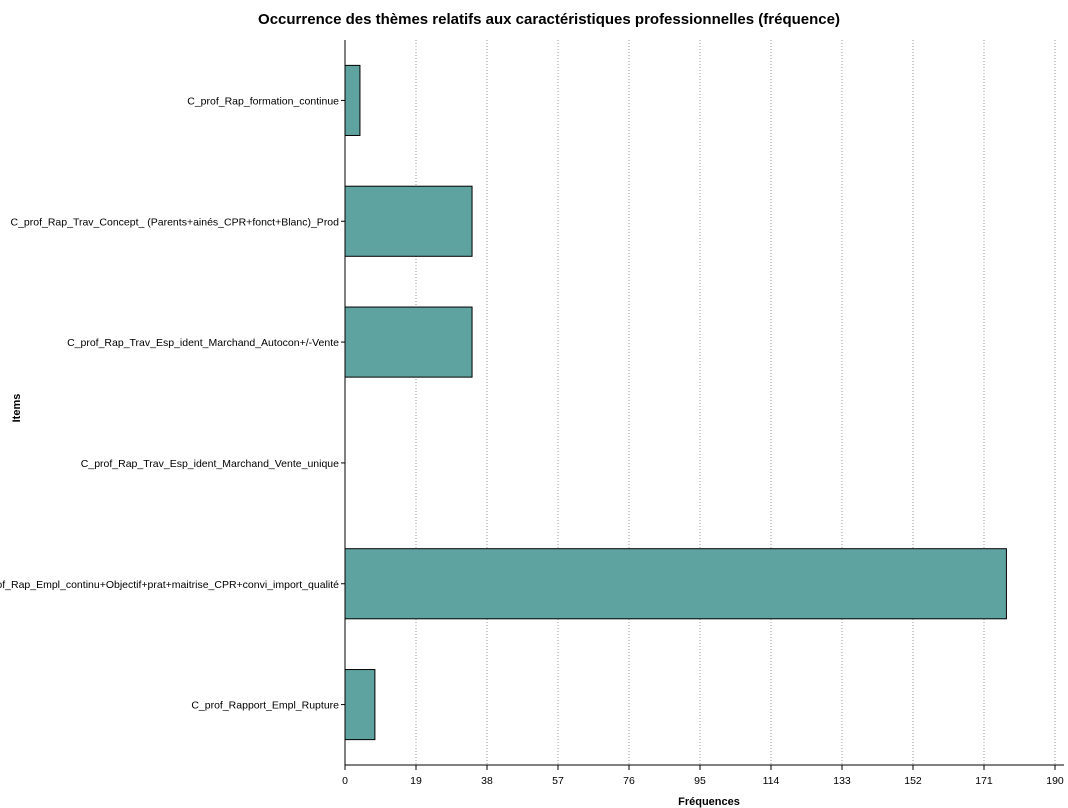 This screenshot has width=1068, height=808. What do you see at coordinates (913, 781) in the screenshot?
I see `x-tick-label: 152` at bounding box center [913, 781].